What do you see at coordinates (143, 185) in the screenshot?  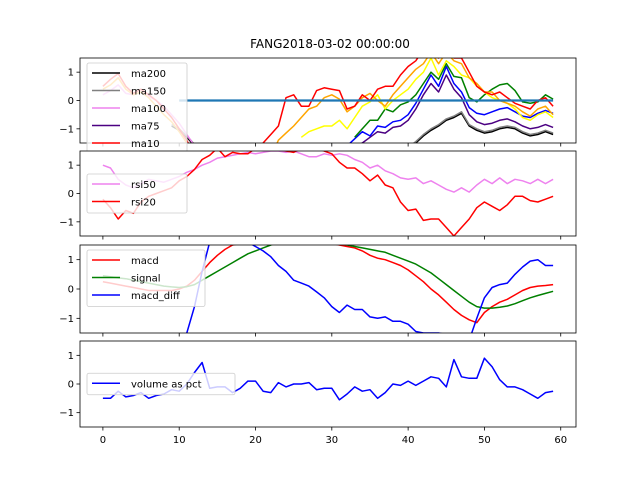 I see `legend-label: rsi50` at bounding box center [143, 185].